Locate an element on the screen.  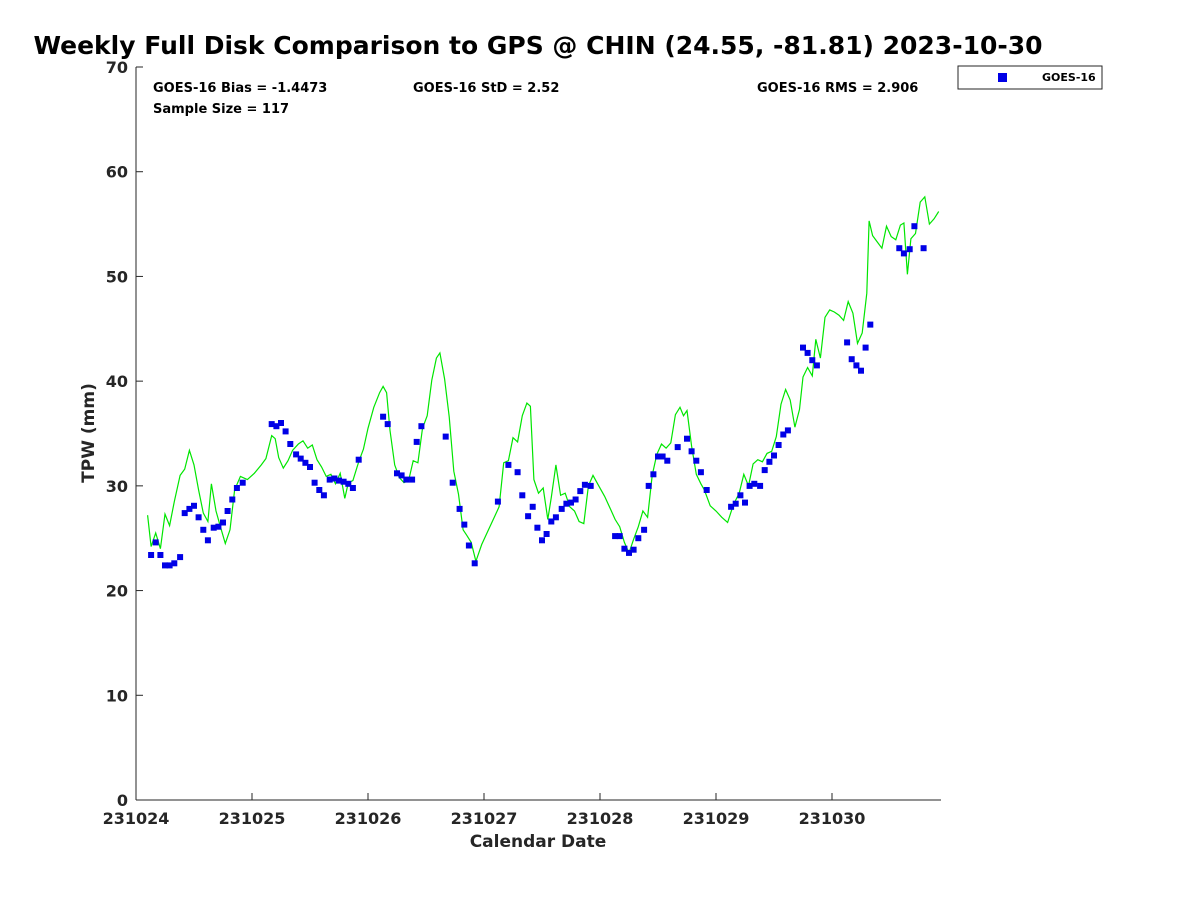
y-tick-label: 20 is located at coordinates (117, 591).